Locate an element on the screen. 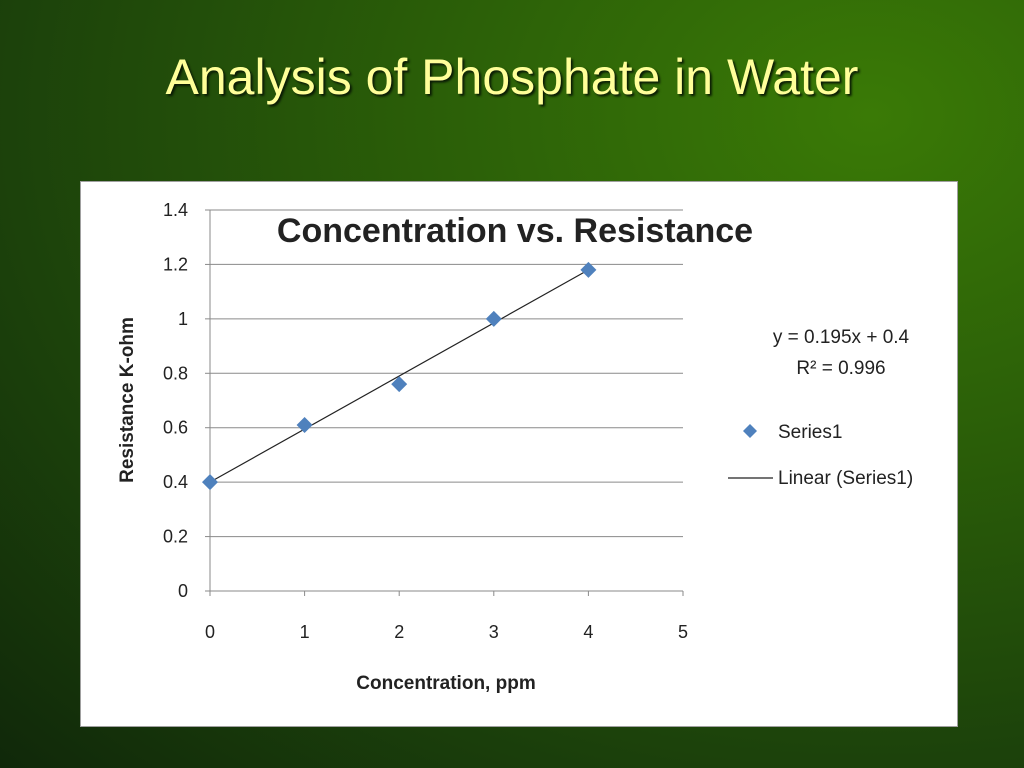 This screenshot has height=768, width=1024. chart-title: Concentration vs. Resistance is located at coordinates (515, 231).